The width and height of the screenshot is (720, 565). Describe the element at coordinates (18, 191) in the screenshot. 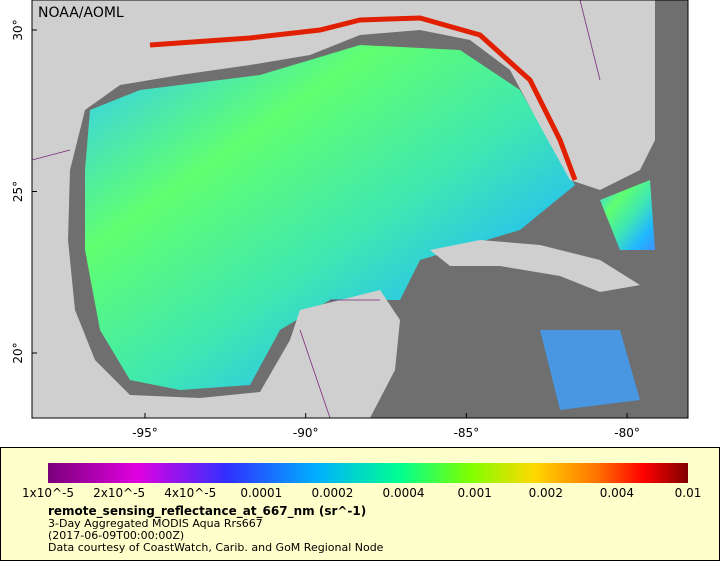

I see `lat-label: 25°` at that location.